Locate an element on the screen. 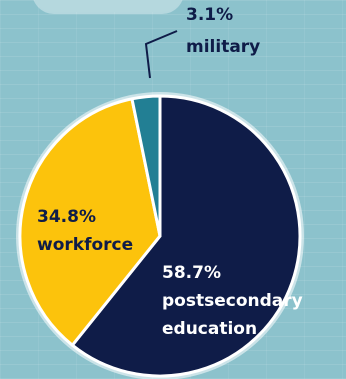  postsecondary-category-label-line2: education is located at coordinates (209, 329).